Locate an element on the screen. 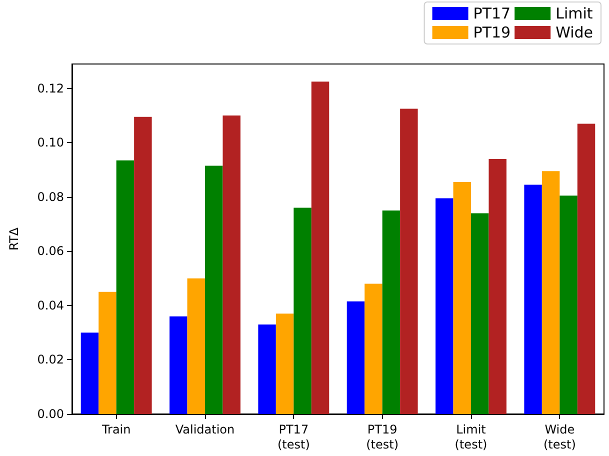 The width and height of the screenshot is (609, 456). x-tick-label: PT17 (test) is located at coordinates (293, 437).